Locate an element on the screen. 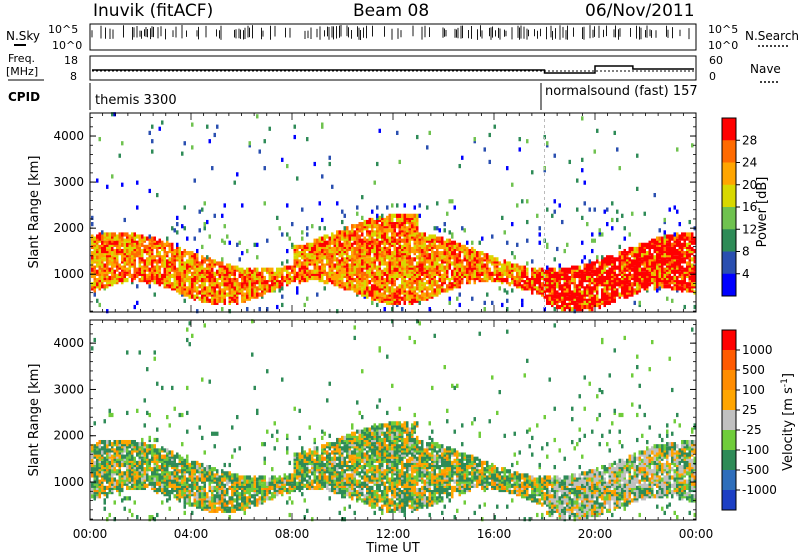 The image size is (800, 554). colorbar-tick-label: 28 is located at coordinates (749, 140).